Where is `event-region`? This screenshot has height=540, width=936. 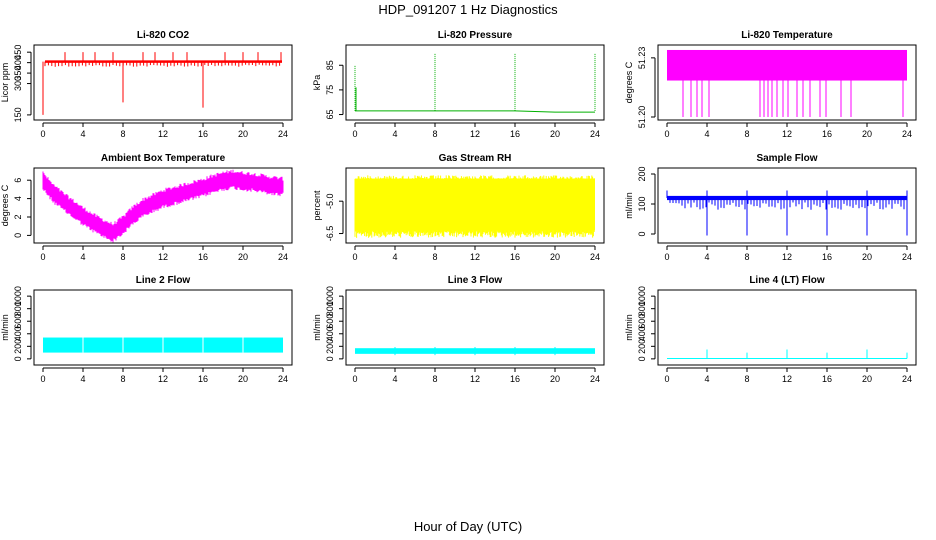 event-region is located at coordinates (773, 98).